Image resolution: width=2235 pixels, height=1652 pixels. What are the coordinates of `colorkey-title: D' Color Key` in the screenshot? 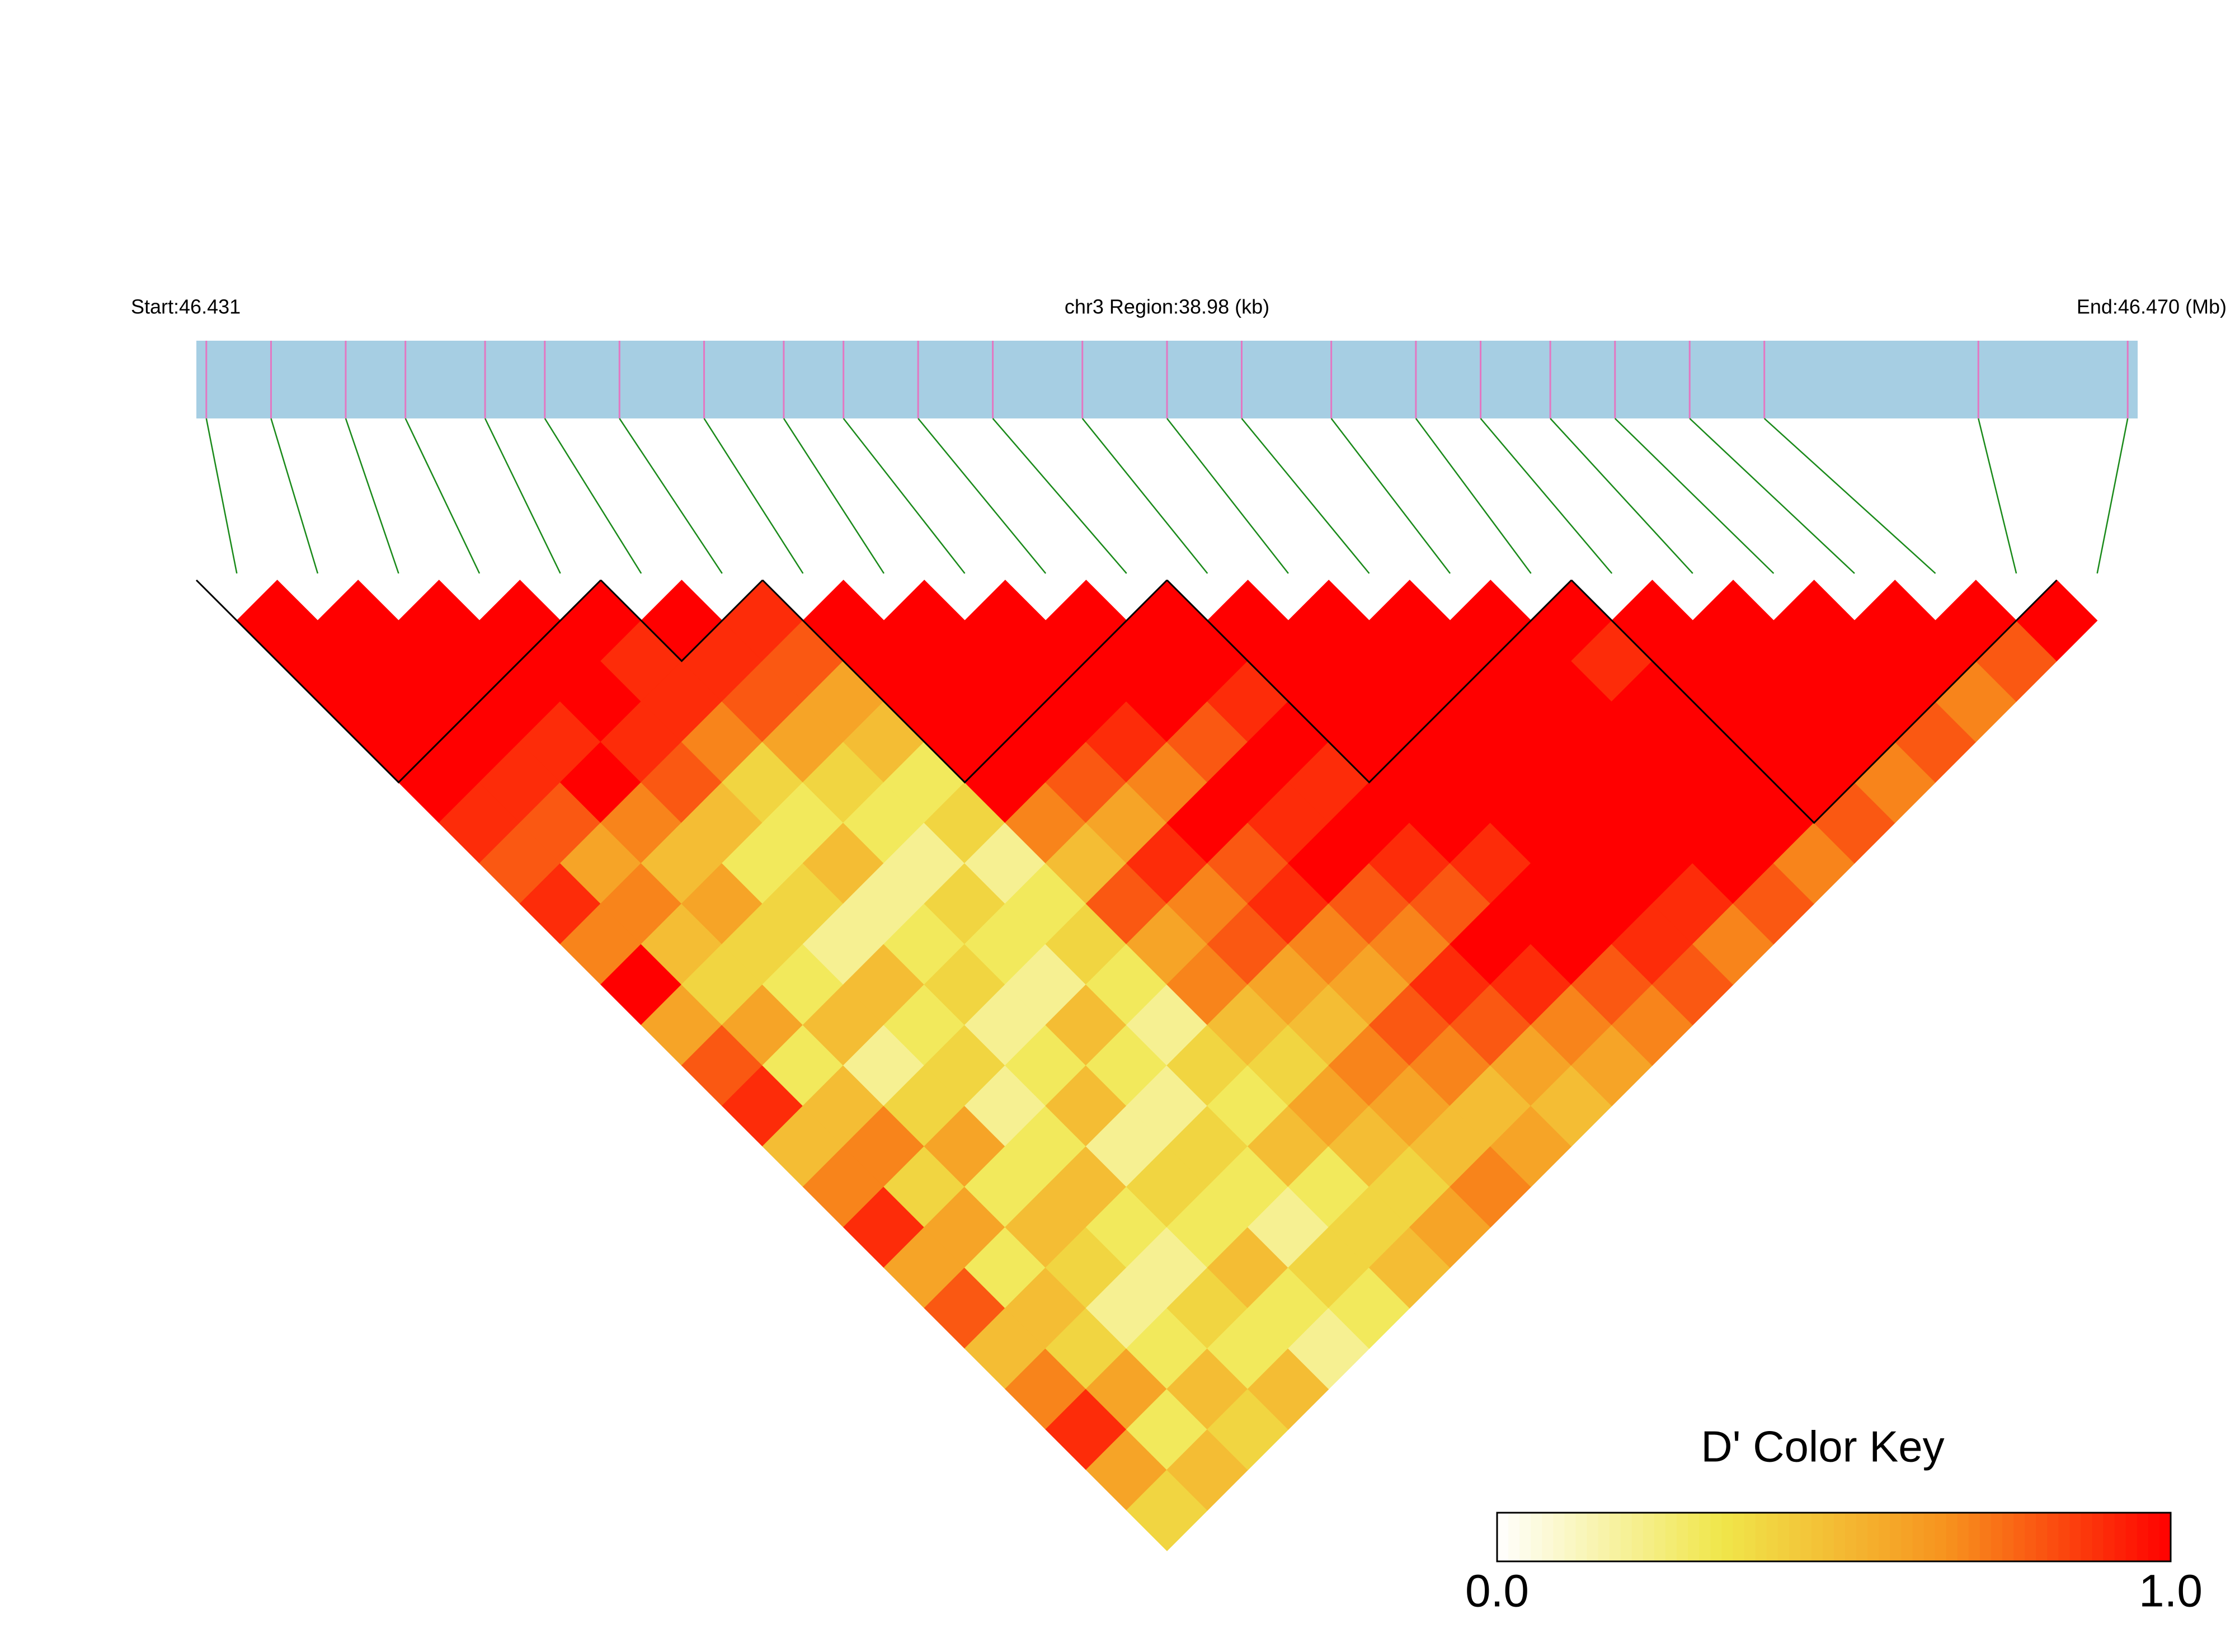 It's located at (1822, 1446).